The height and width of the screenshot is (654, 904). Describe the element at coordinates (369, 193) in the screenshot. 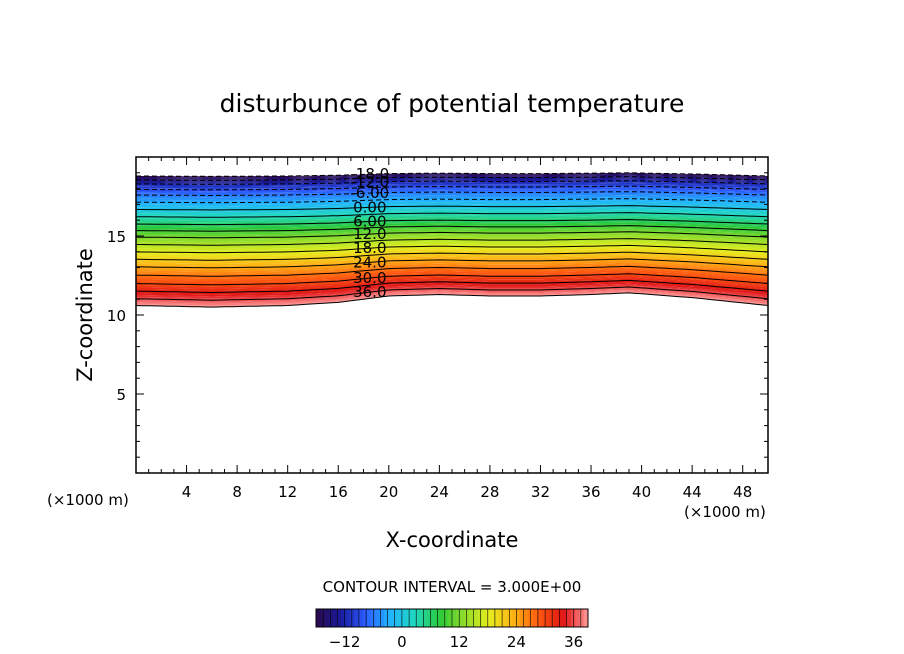

I see `contour-label: -6.00` at that location.